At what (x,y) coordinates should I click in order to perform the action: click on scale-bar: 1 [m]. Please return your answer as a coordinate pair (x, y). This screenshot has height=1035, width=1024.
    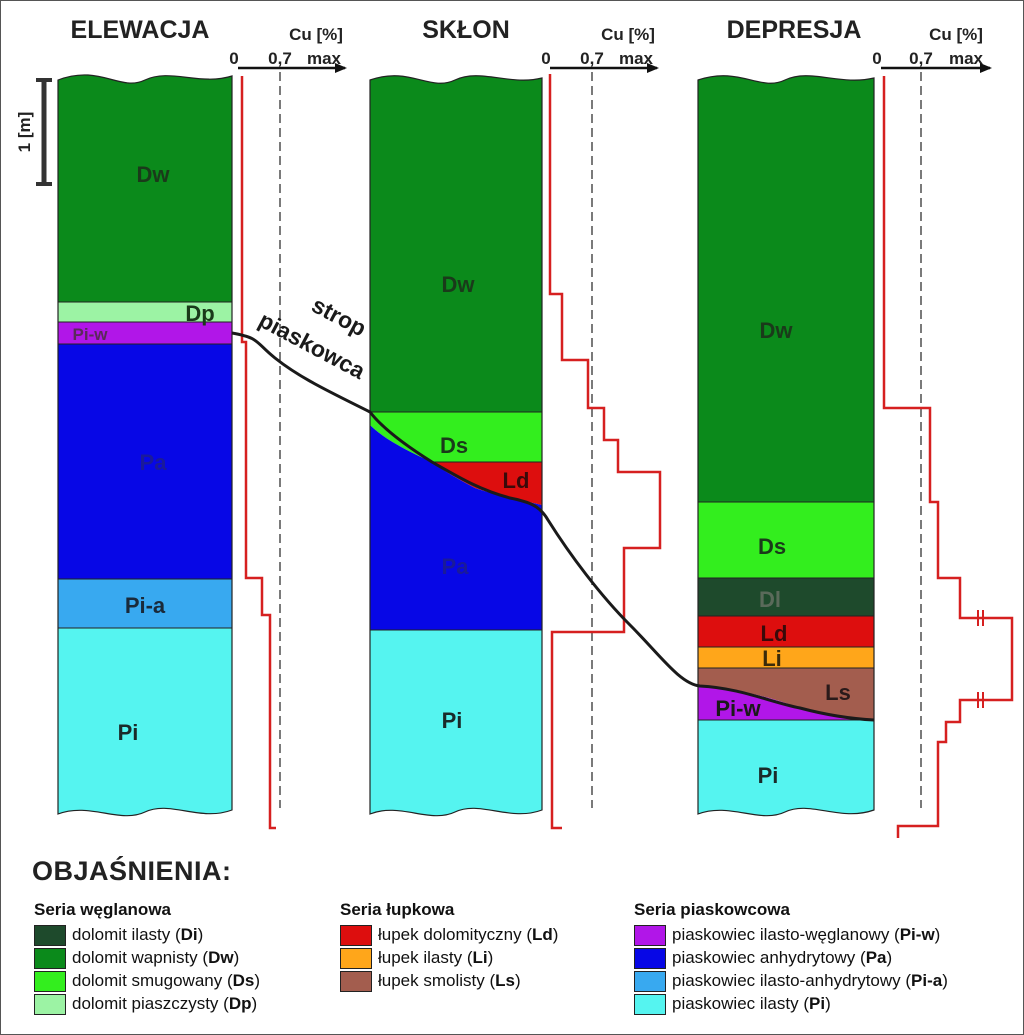
    Looking at the image, I should click on (33, 132).